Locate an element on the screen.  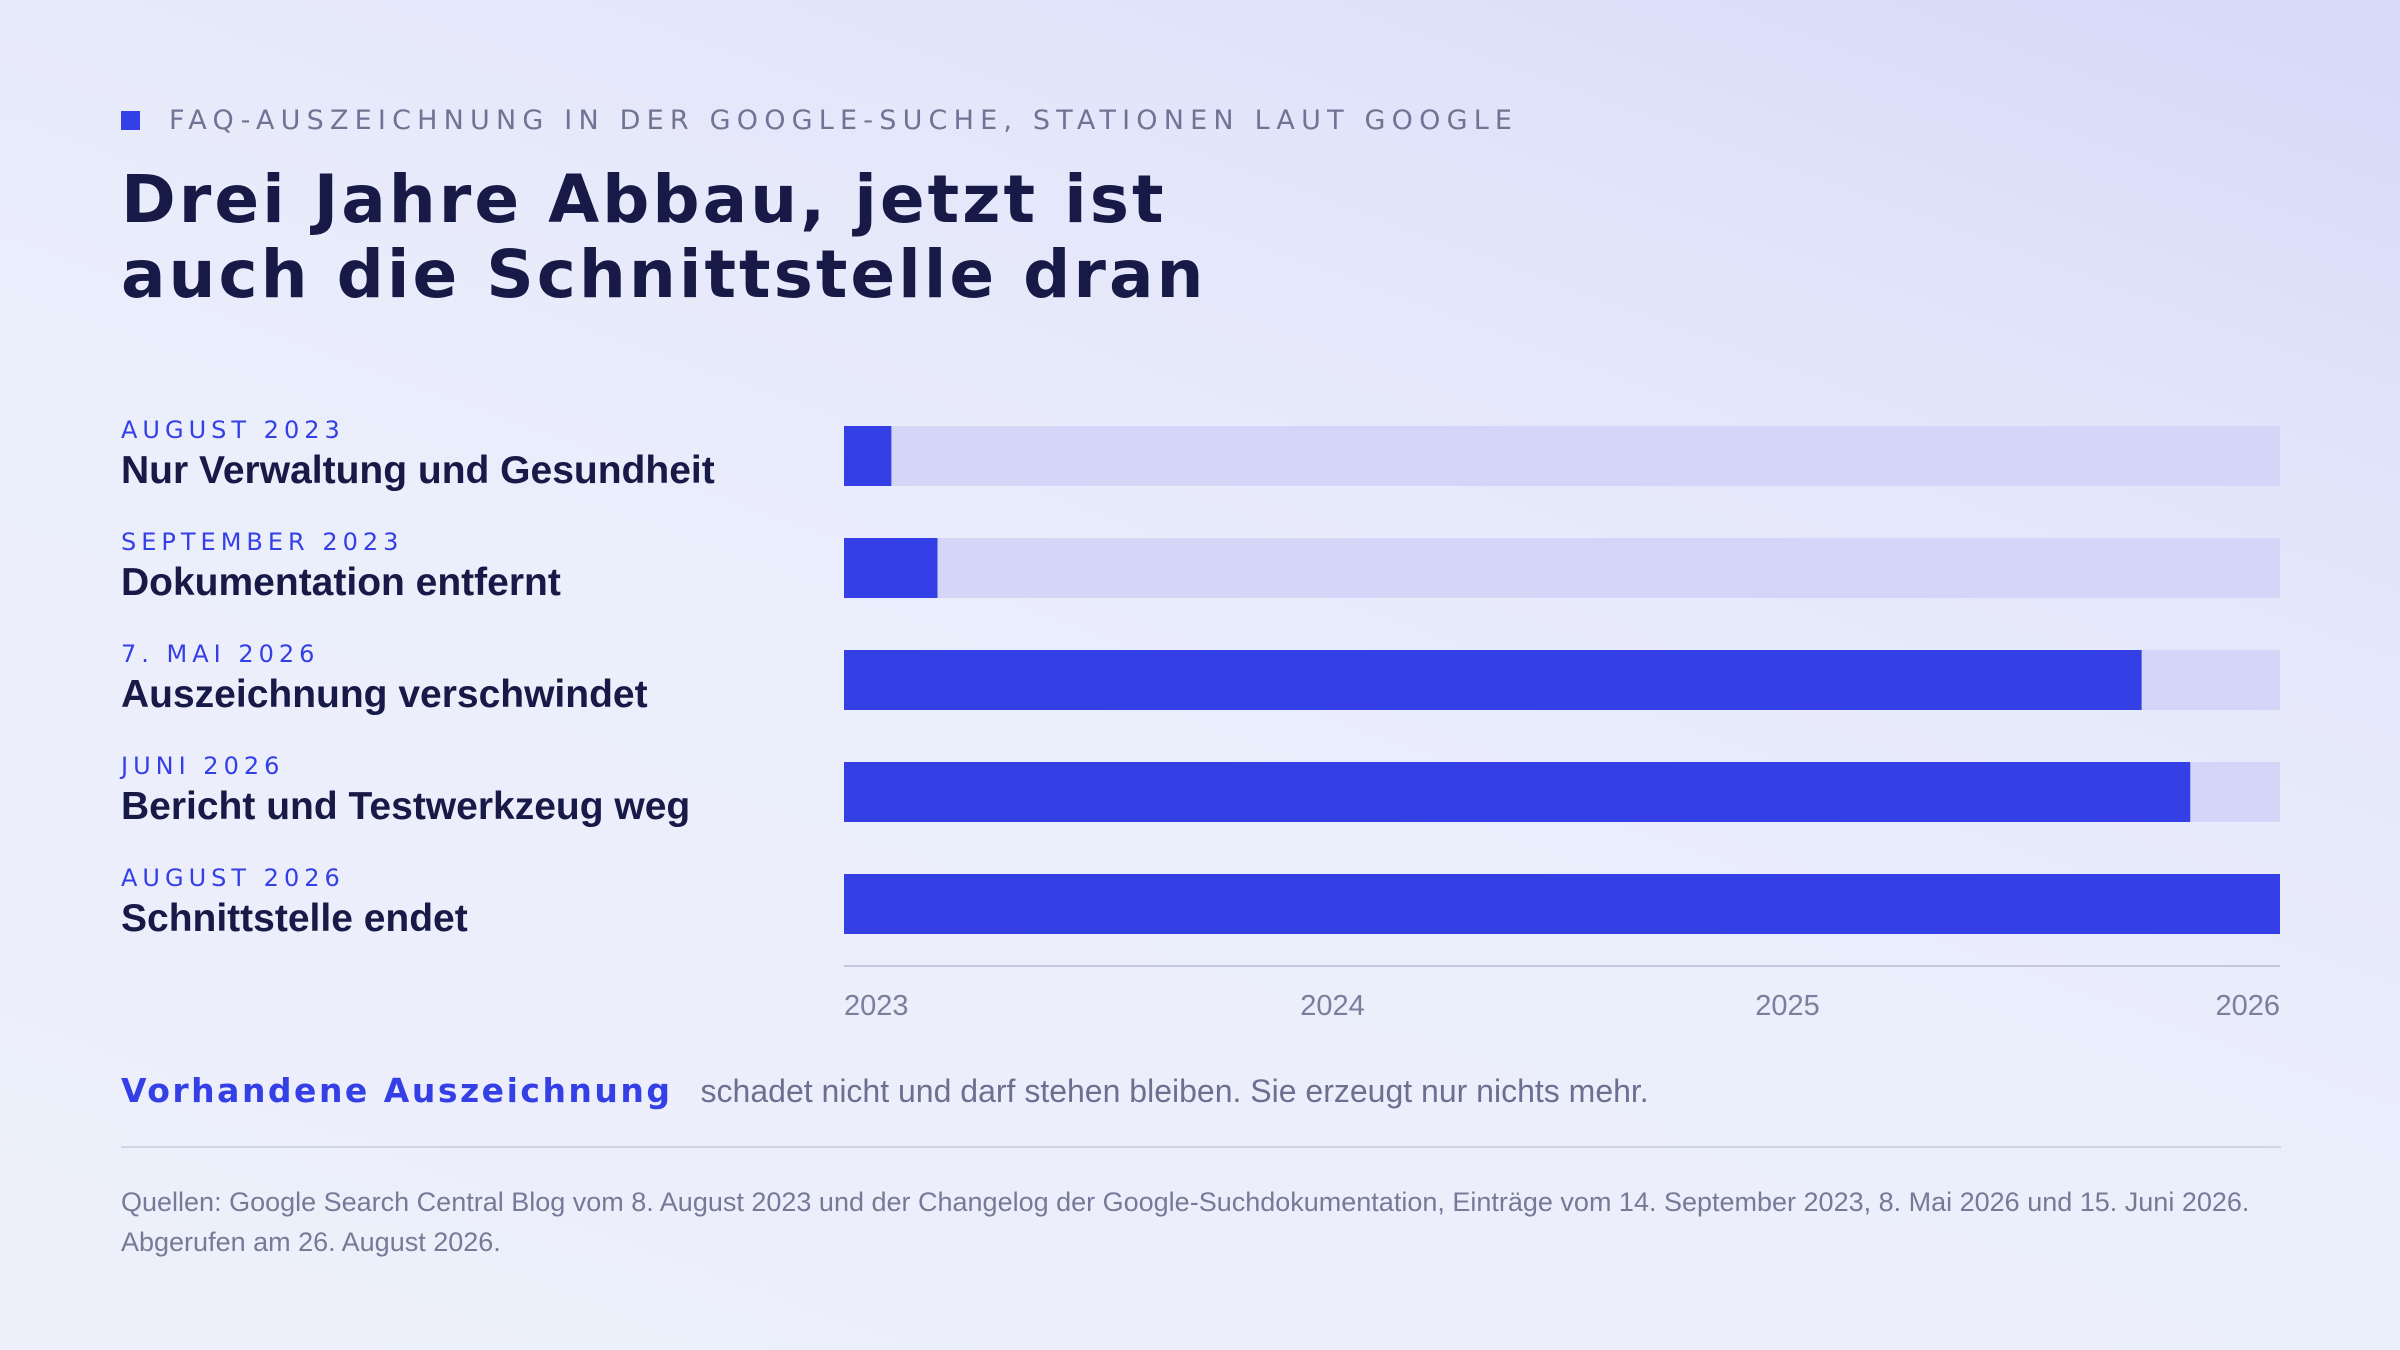
row-label-3: JUNI 2026 Bericht und Testwerkzeug weg is located at coordinates (471, 791).